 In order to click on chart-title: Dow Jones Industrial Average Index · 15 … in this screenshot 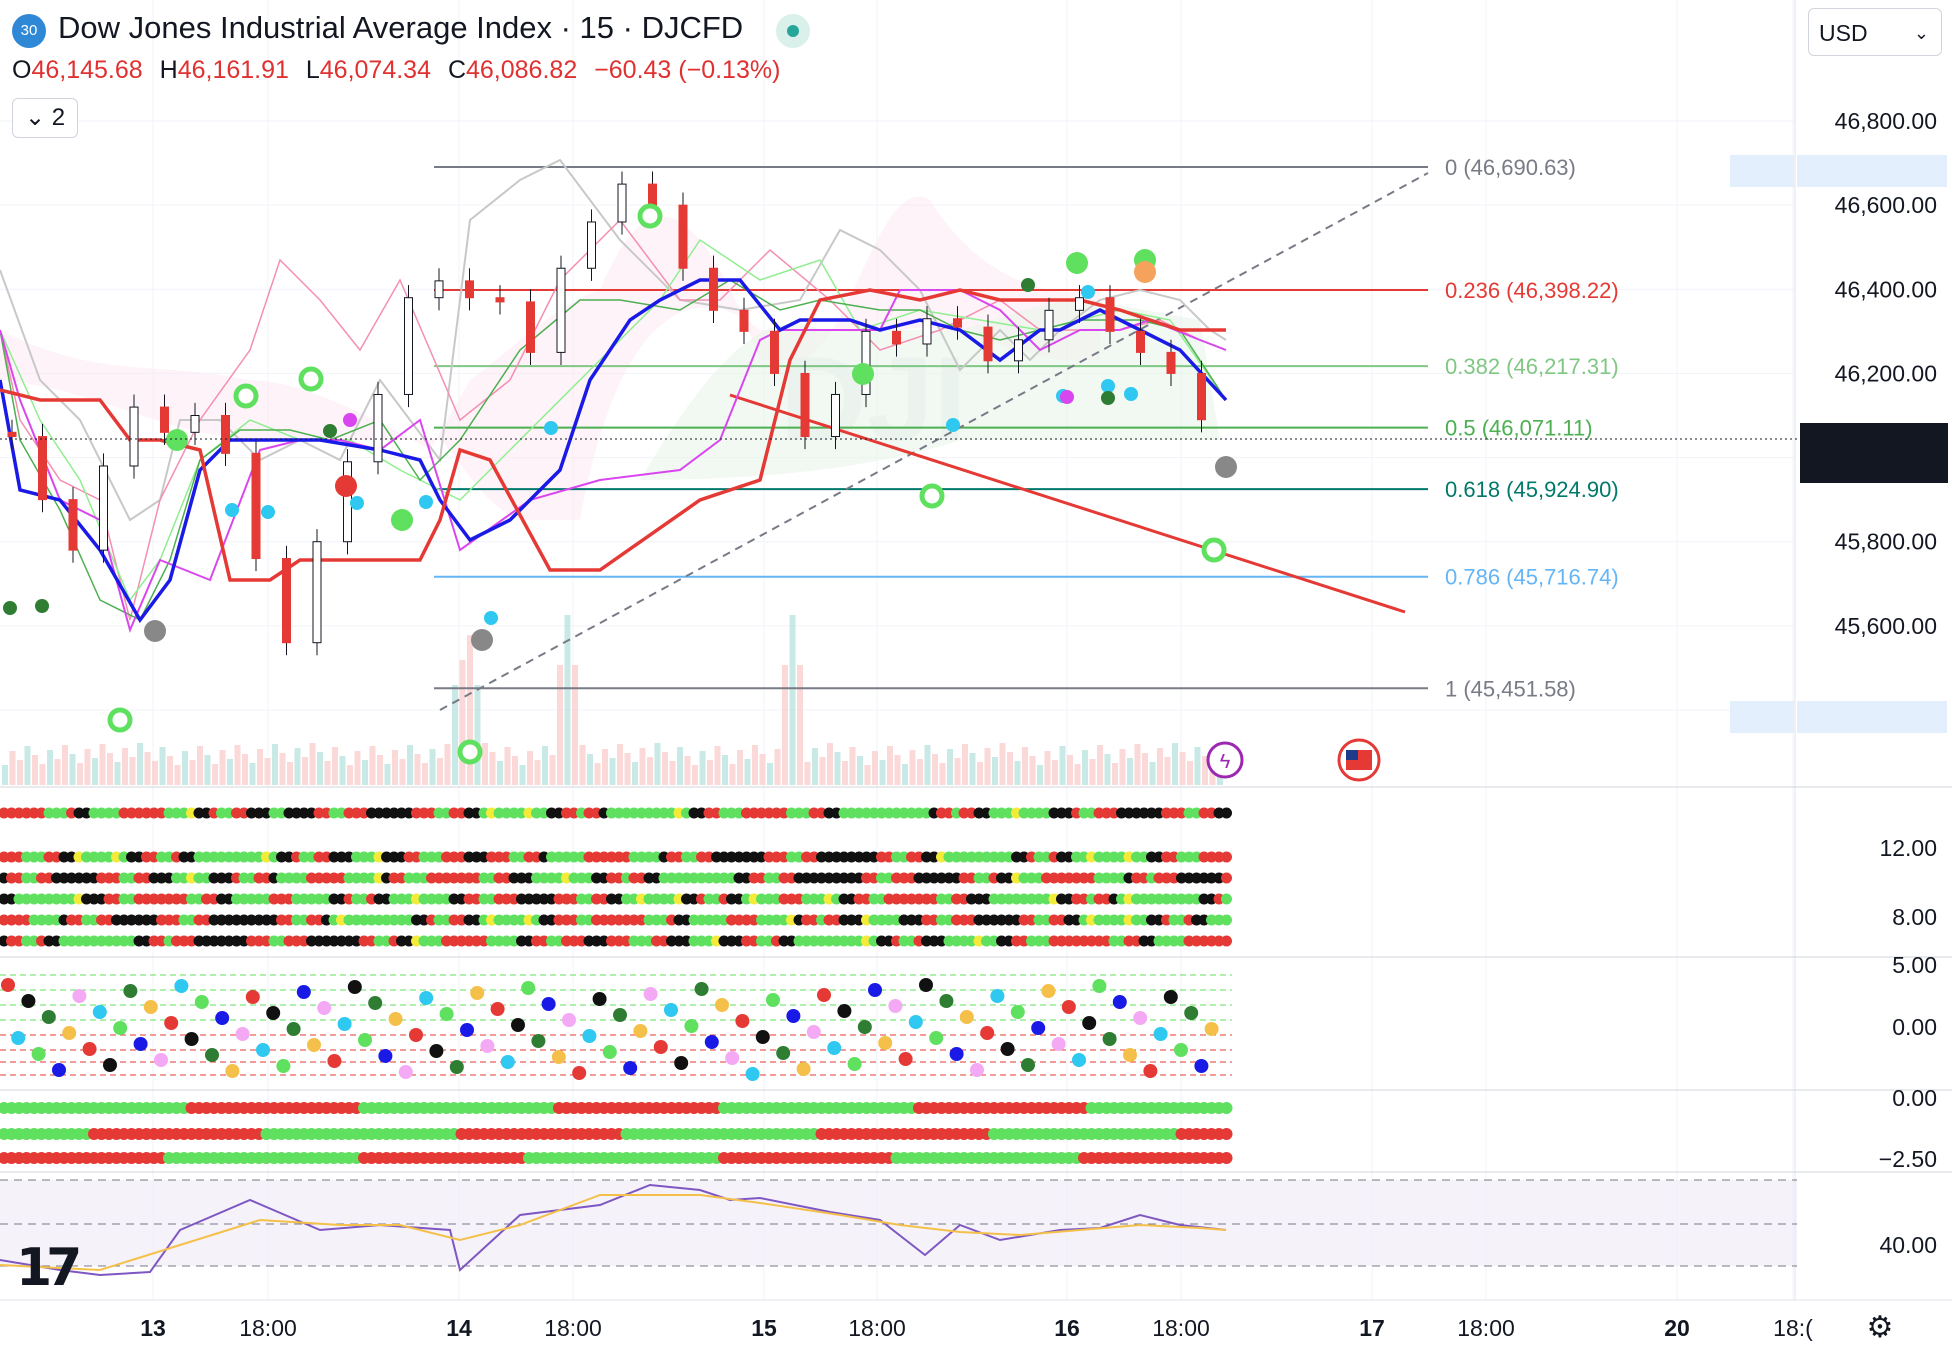, I will do `click(401, 27)`.